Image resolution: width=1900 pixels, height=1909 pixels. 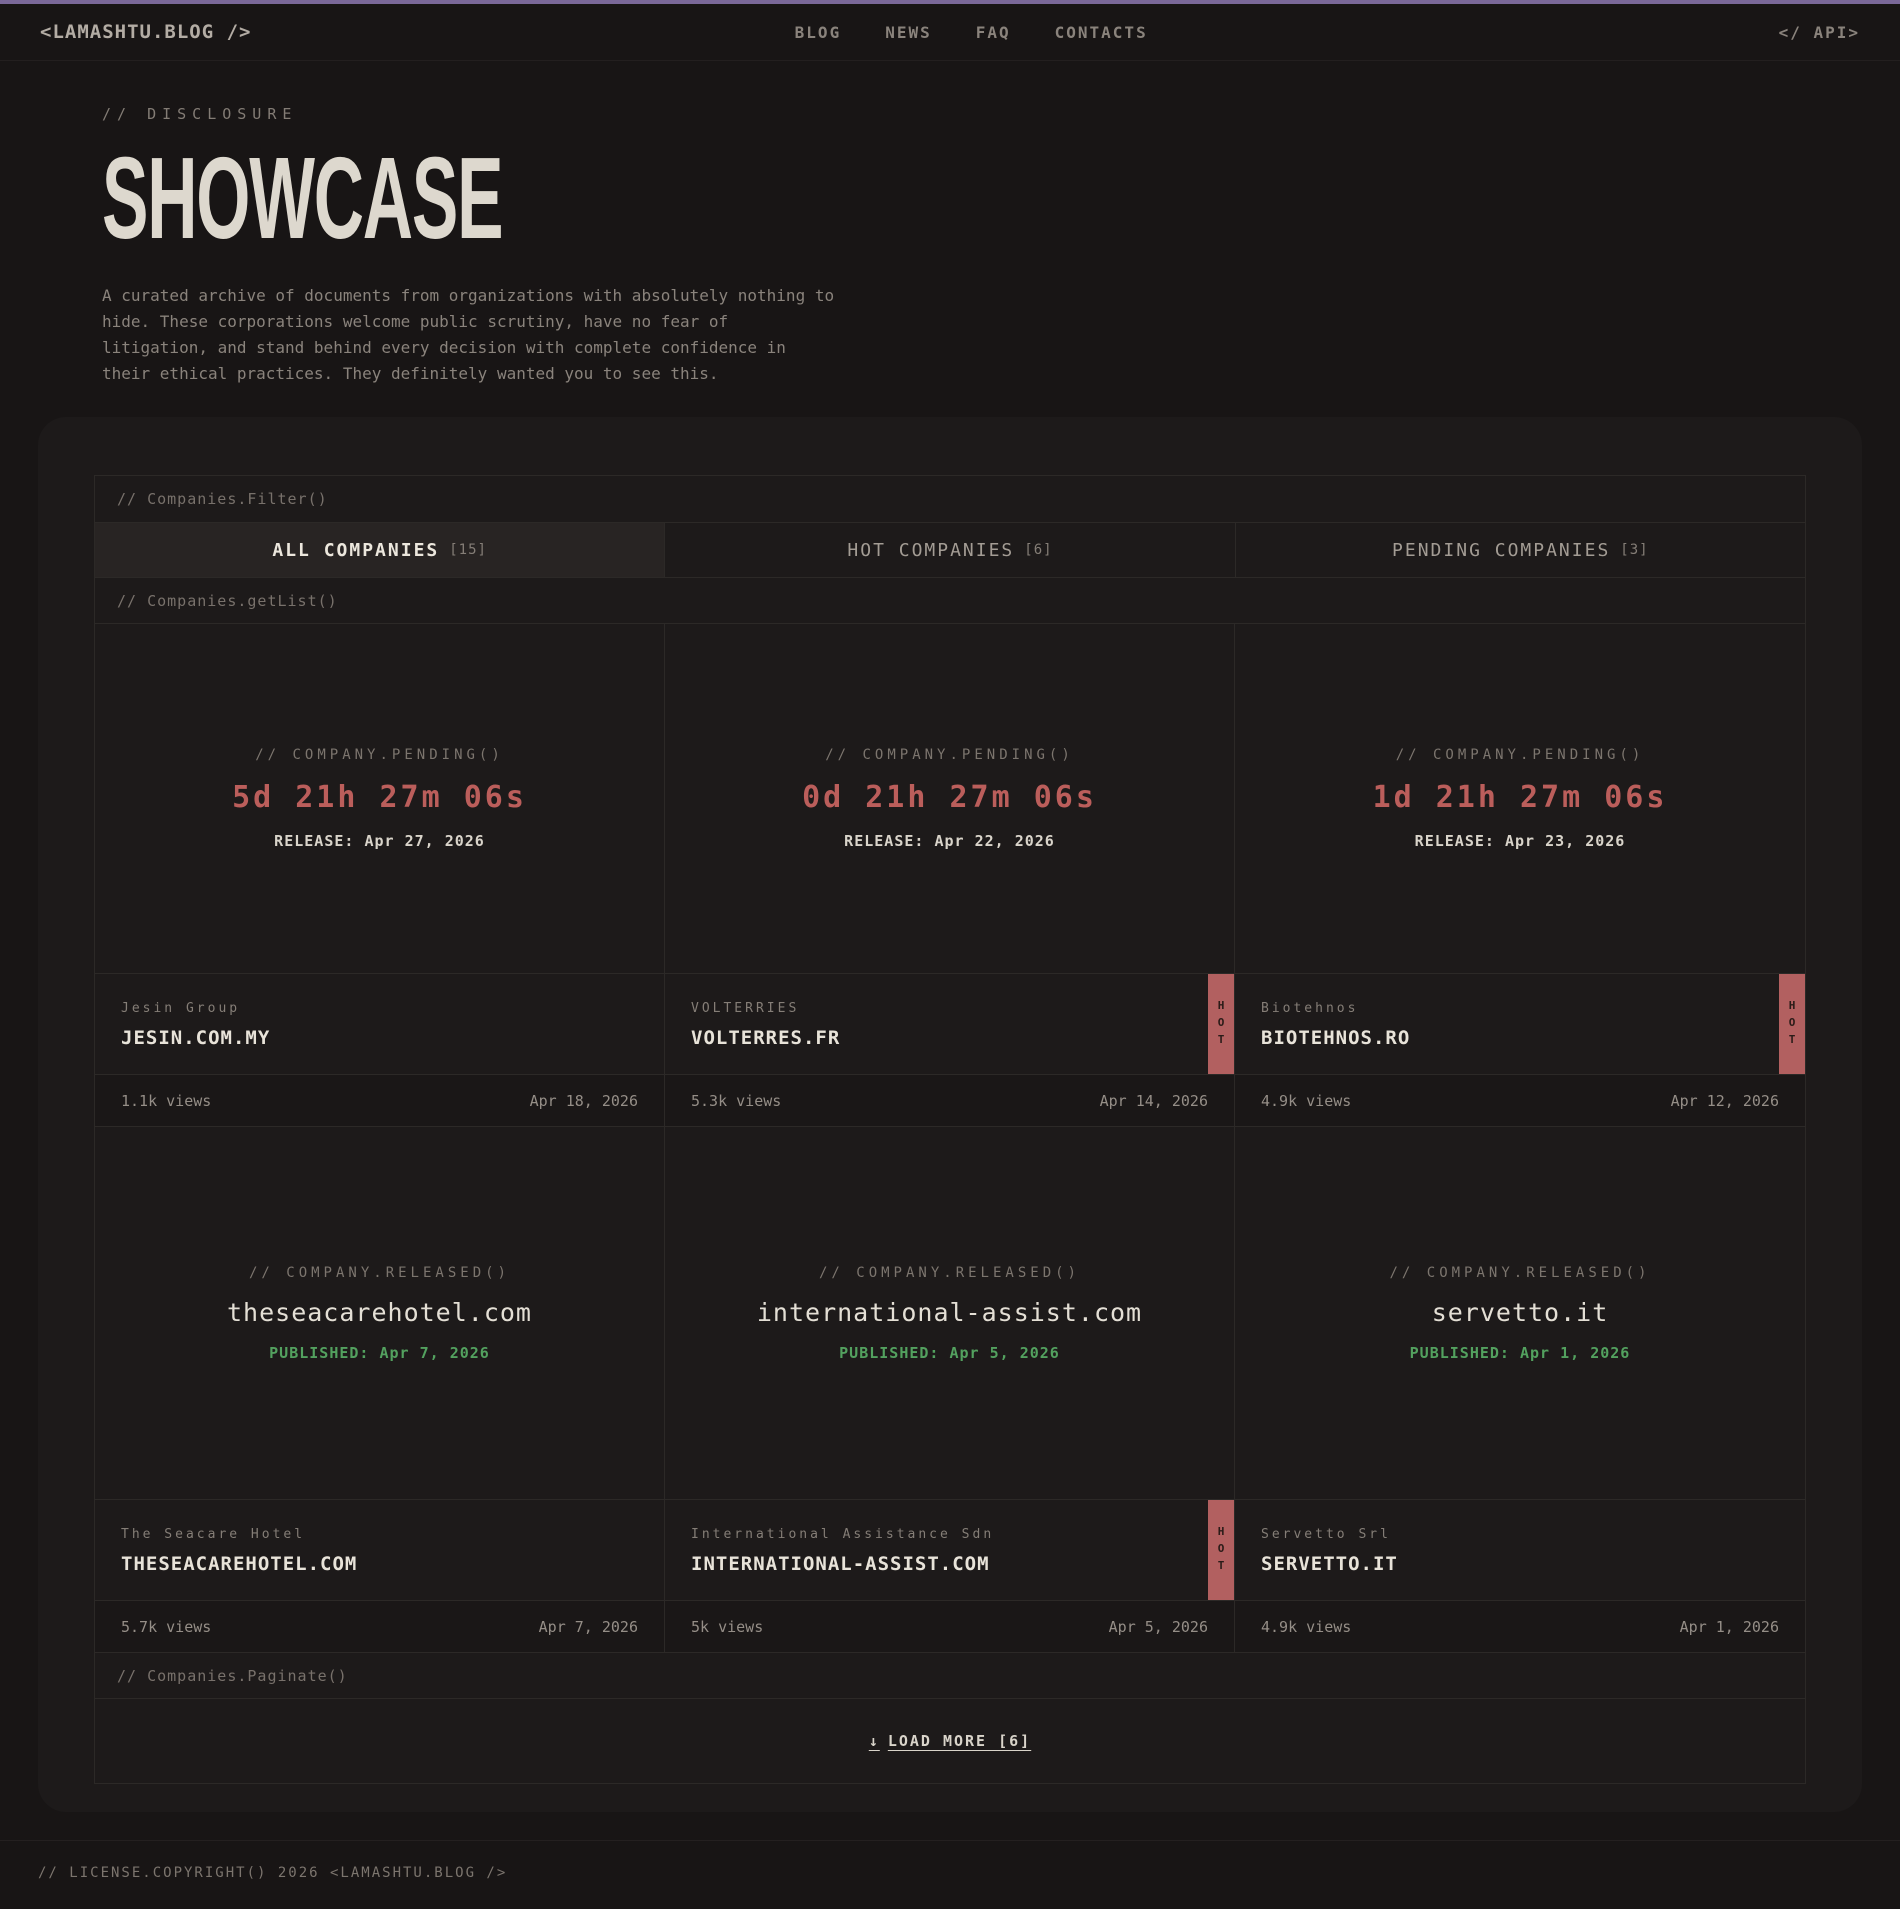 What do you see at coordinates (1520, 1549) in the screenshot?
I see `card-strip: Servetto Srl SERVETTO.IT` at bounding box center [1520, 1549].